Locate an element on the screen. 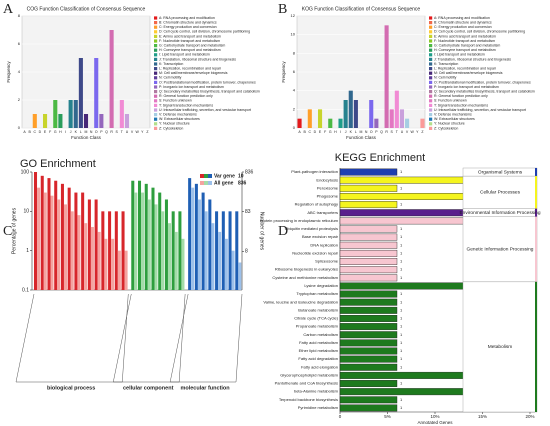  legend-label: Var gene is located at coordinates (224, 176).